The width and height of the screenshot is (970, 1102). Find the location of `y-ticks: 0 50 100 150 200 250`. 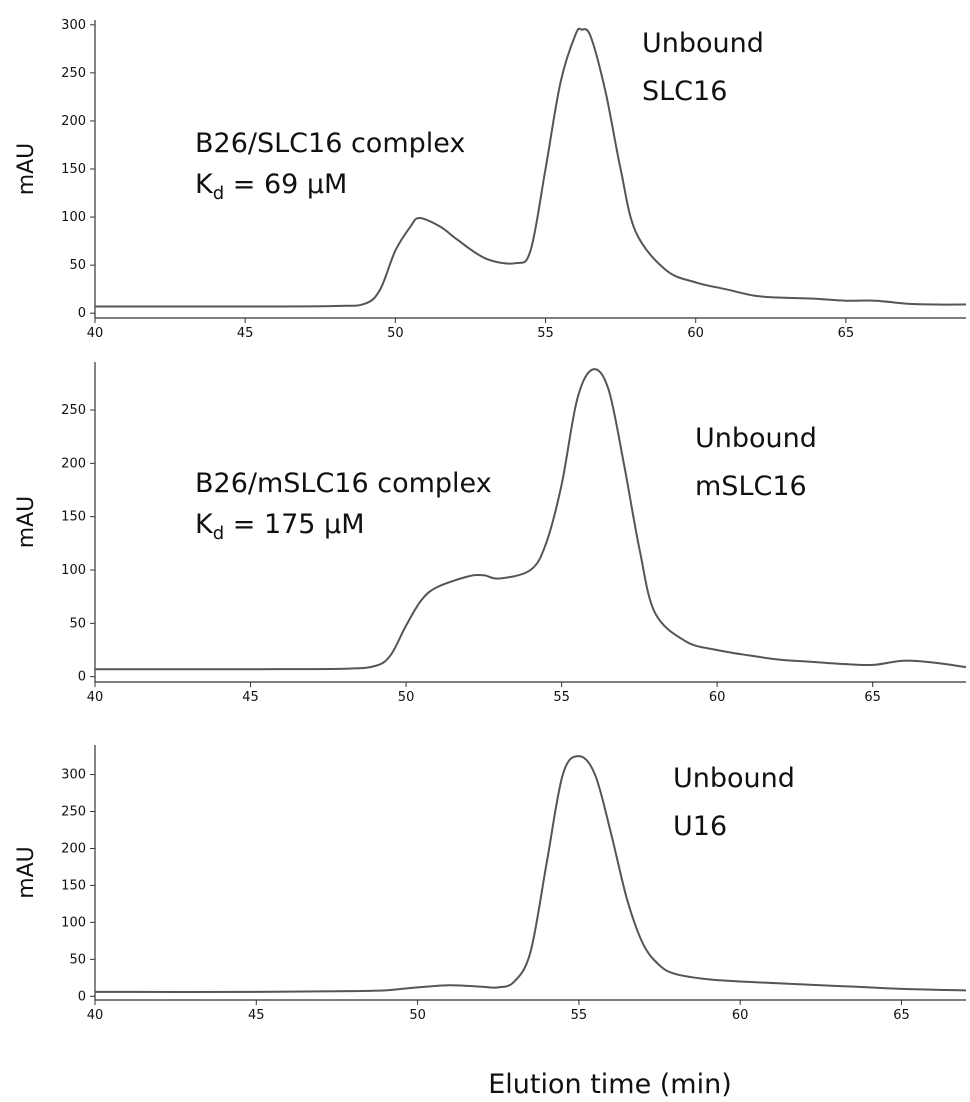

y-ticks: 0 50 100 150 200 250 is located at coordinates (78, 544).